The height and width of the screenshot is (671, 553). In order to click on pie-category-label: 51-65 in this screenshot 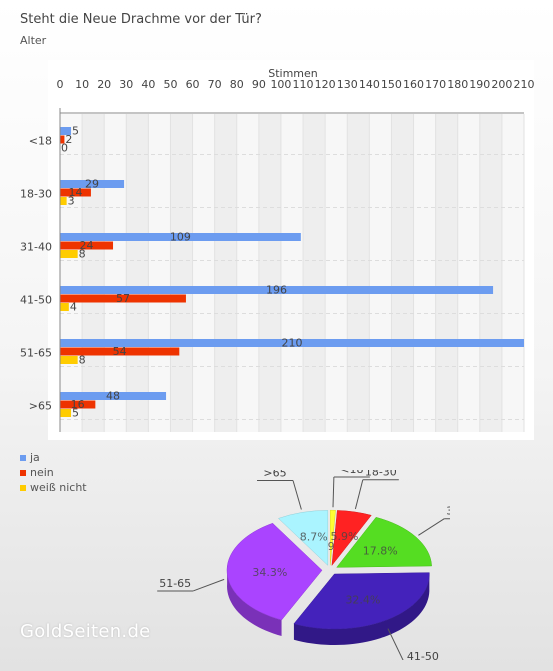, I will do `click(175, 583)`.